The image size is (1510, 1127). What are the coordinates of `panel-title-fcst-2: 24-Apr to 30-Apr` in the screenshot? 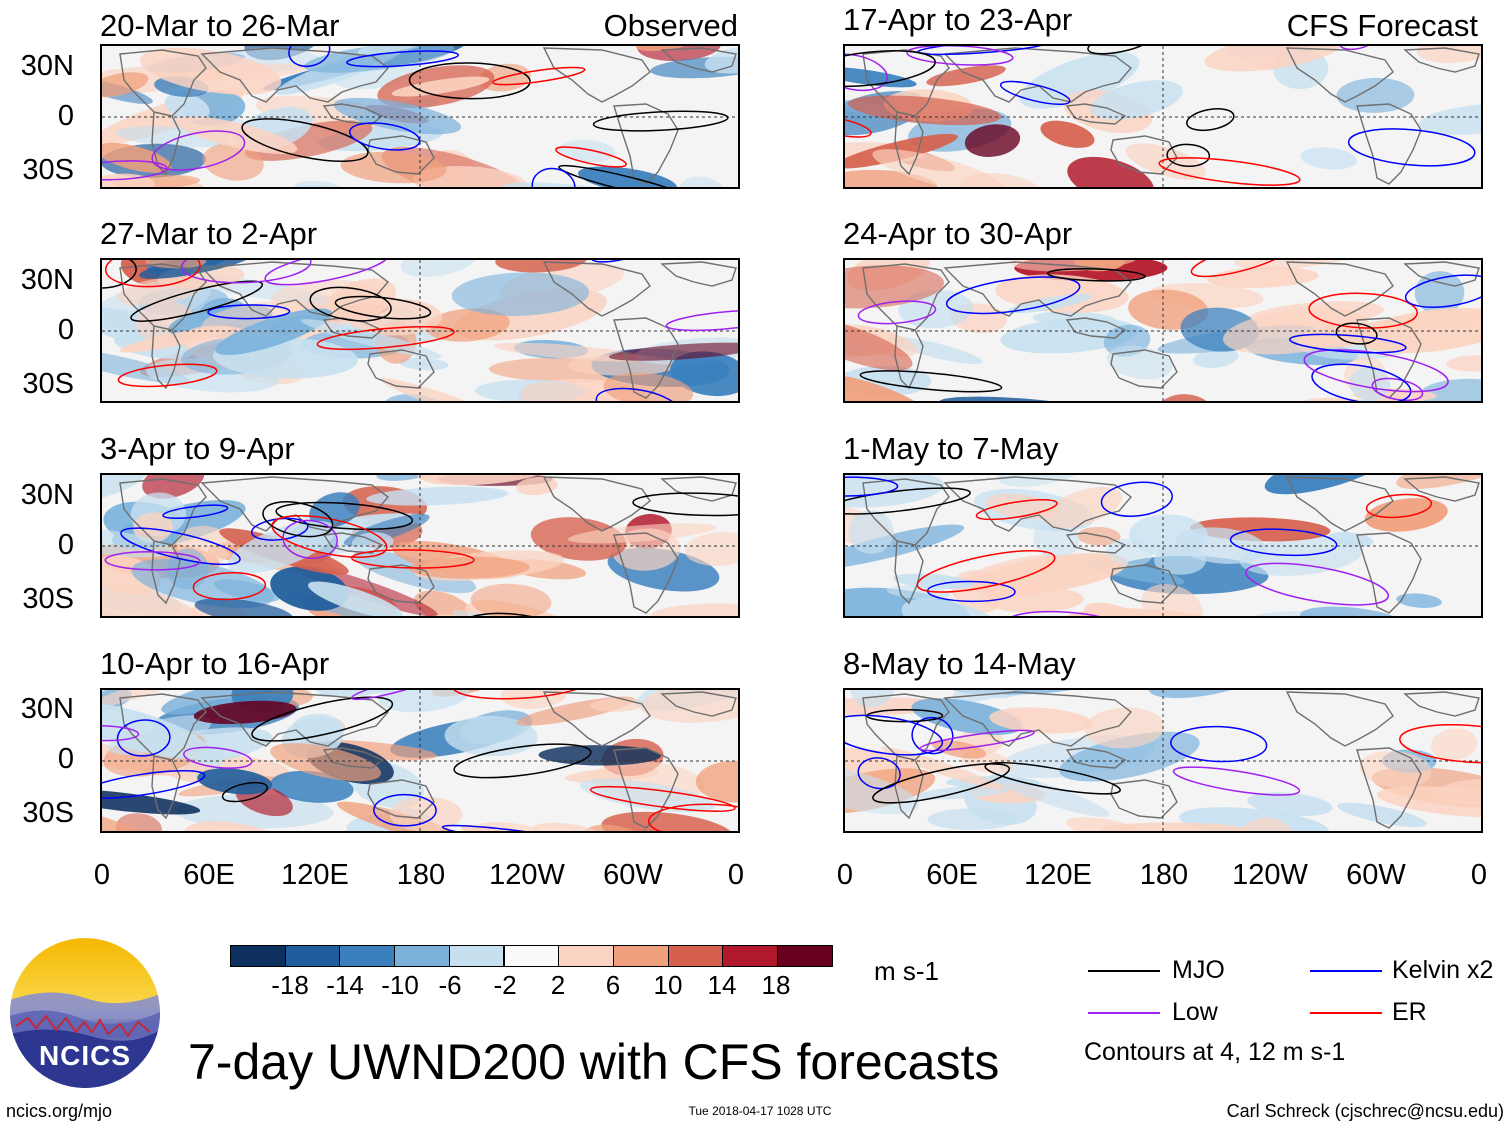 It's located at (958, 233).